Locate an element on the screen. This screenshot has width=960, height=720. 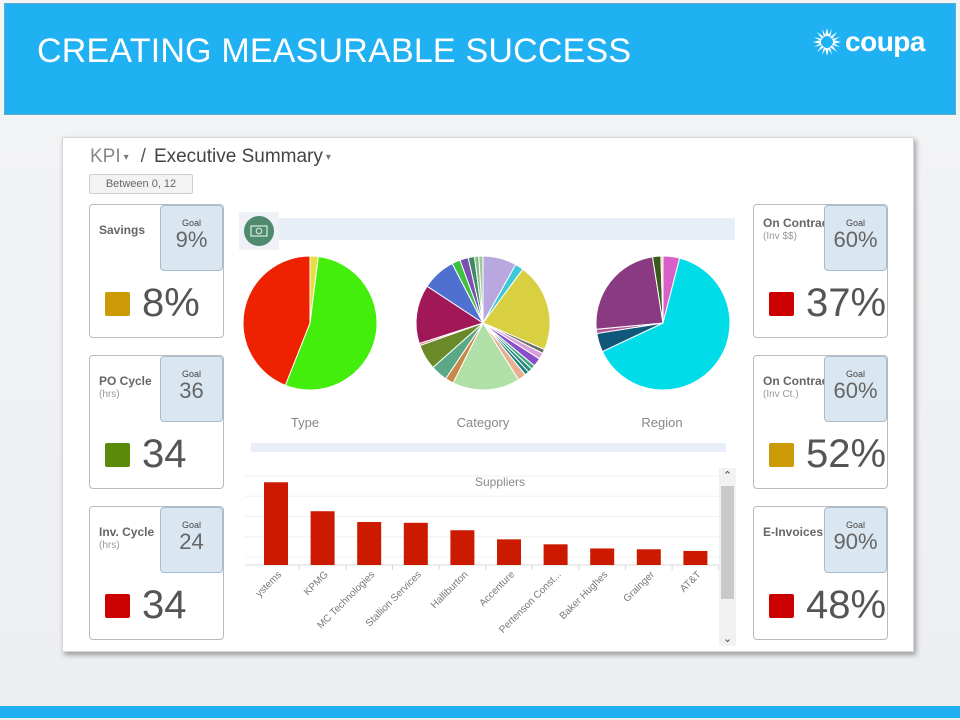
bar-header-strip is located at coordinates (488, 447).